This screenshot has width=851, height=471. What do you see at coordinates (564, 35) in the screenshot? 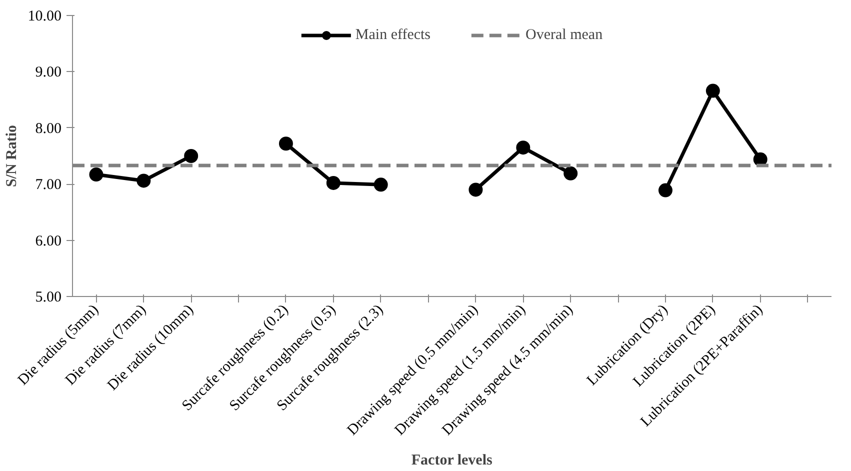
I see `legend-label: Overal mean` at bounding box center [564, 35].